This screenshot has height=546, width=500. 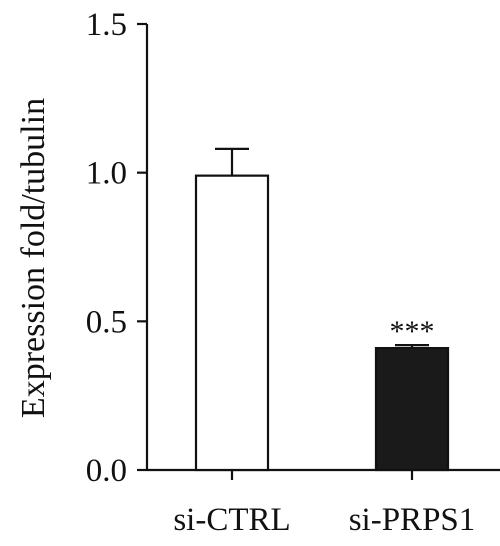 What do you see at coordinates (412, 520) in the screenshot?
I see `x-category-label: si-PRPS1` at bounding box center [412, 520].